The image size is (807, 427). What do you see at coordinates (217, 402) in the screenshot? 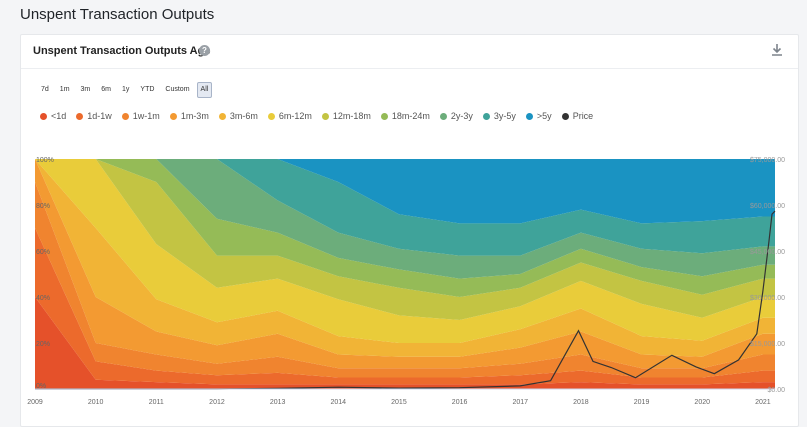
I see `x-tick-label: 2012` at bounding box center [217, 402].